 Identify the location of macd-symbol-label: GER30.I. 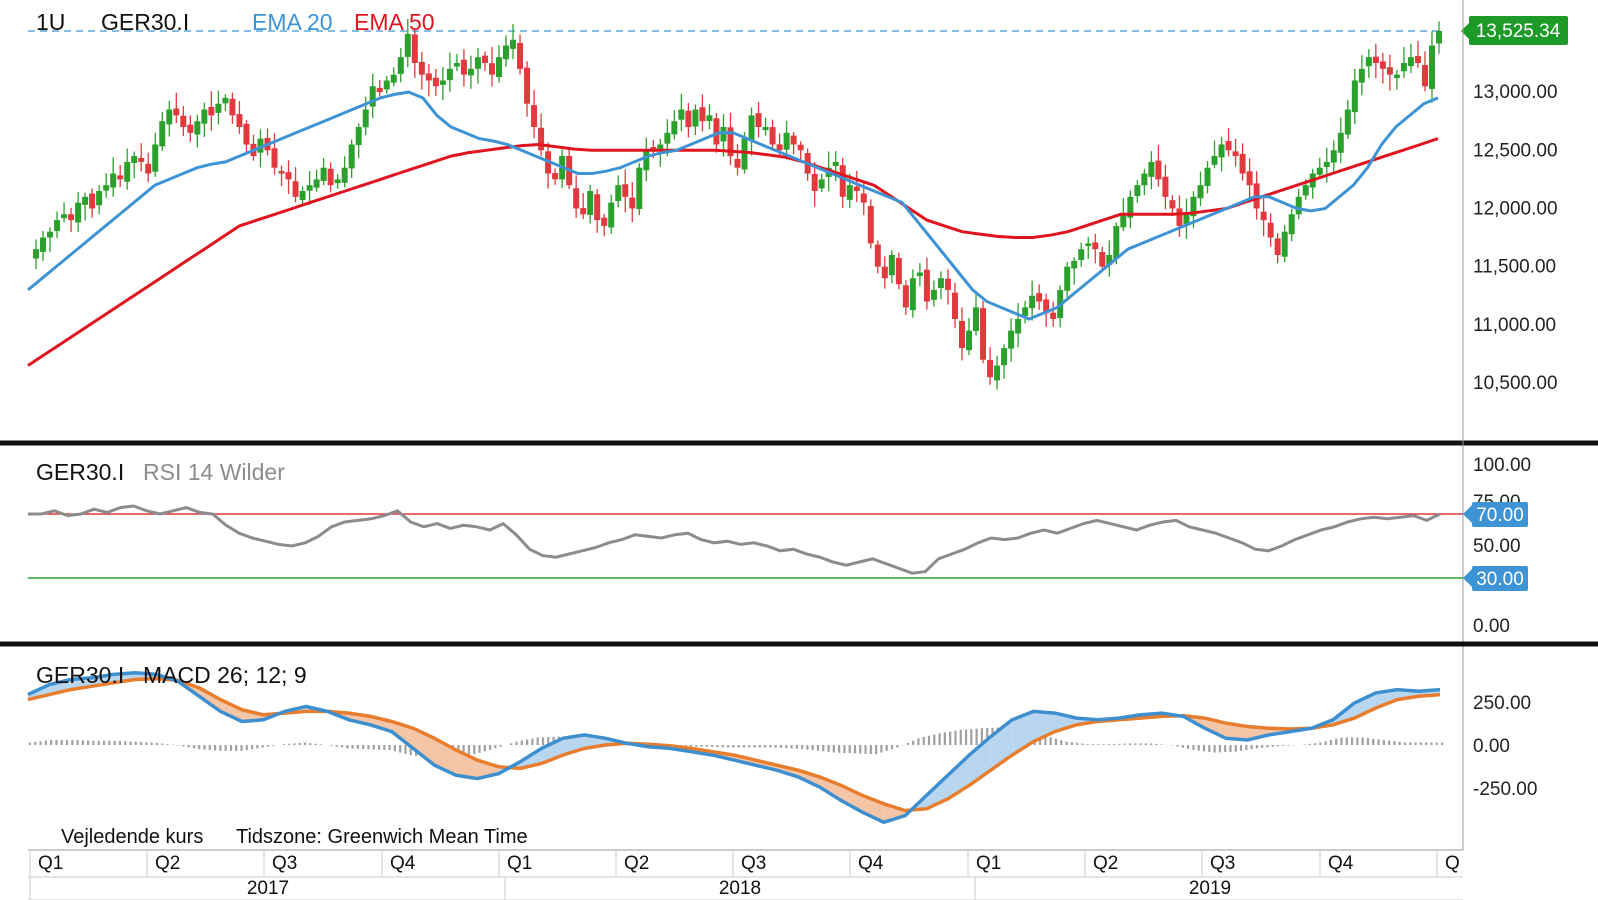
(80, 675).